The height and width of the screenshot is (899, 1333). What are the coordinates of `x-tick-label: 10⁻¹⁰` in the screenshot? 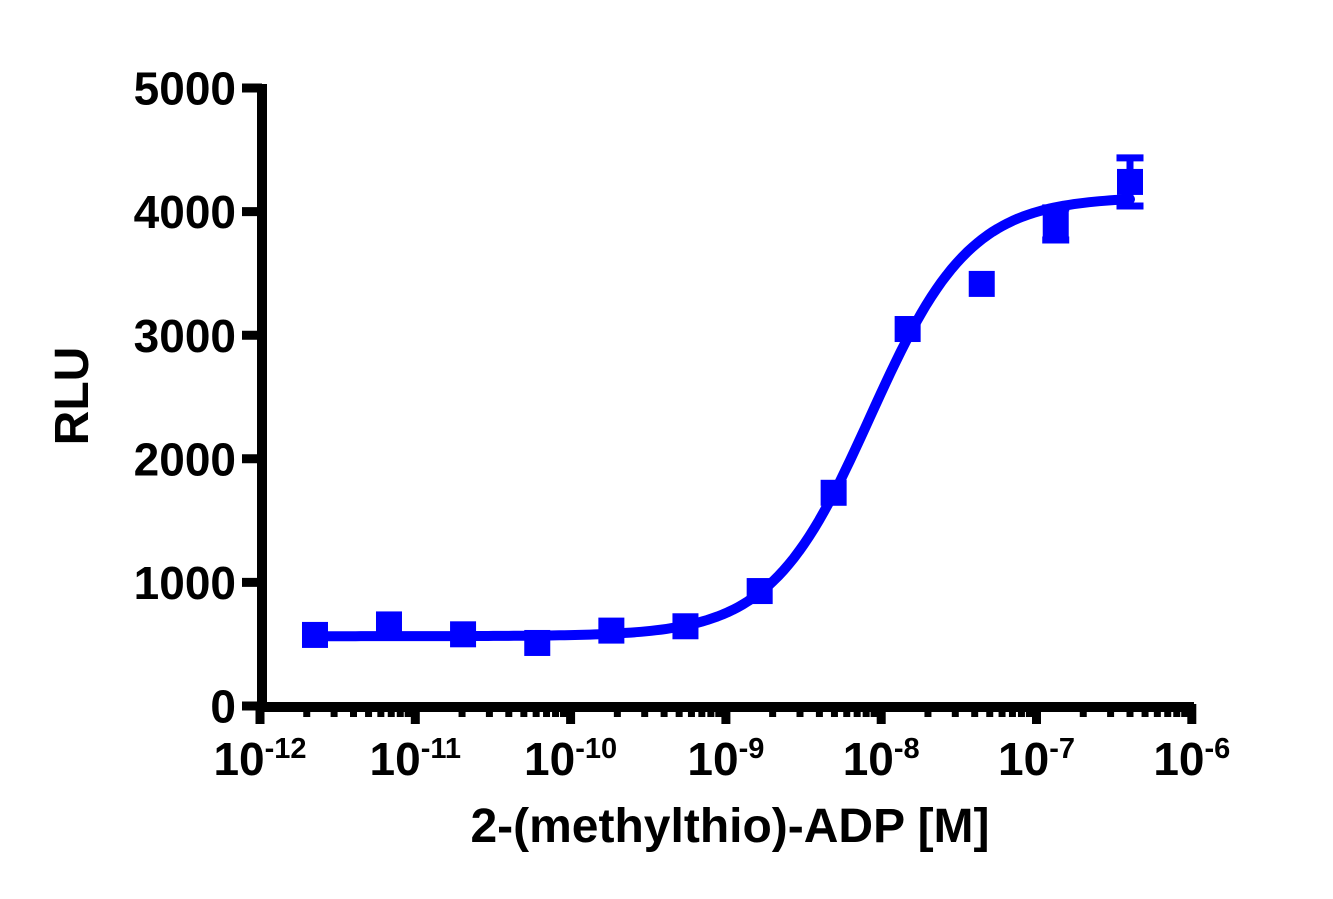 It's located at (570, 759).